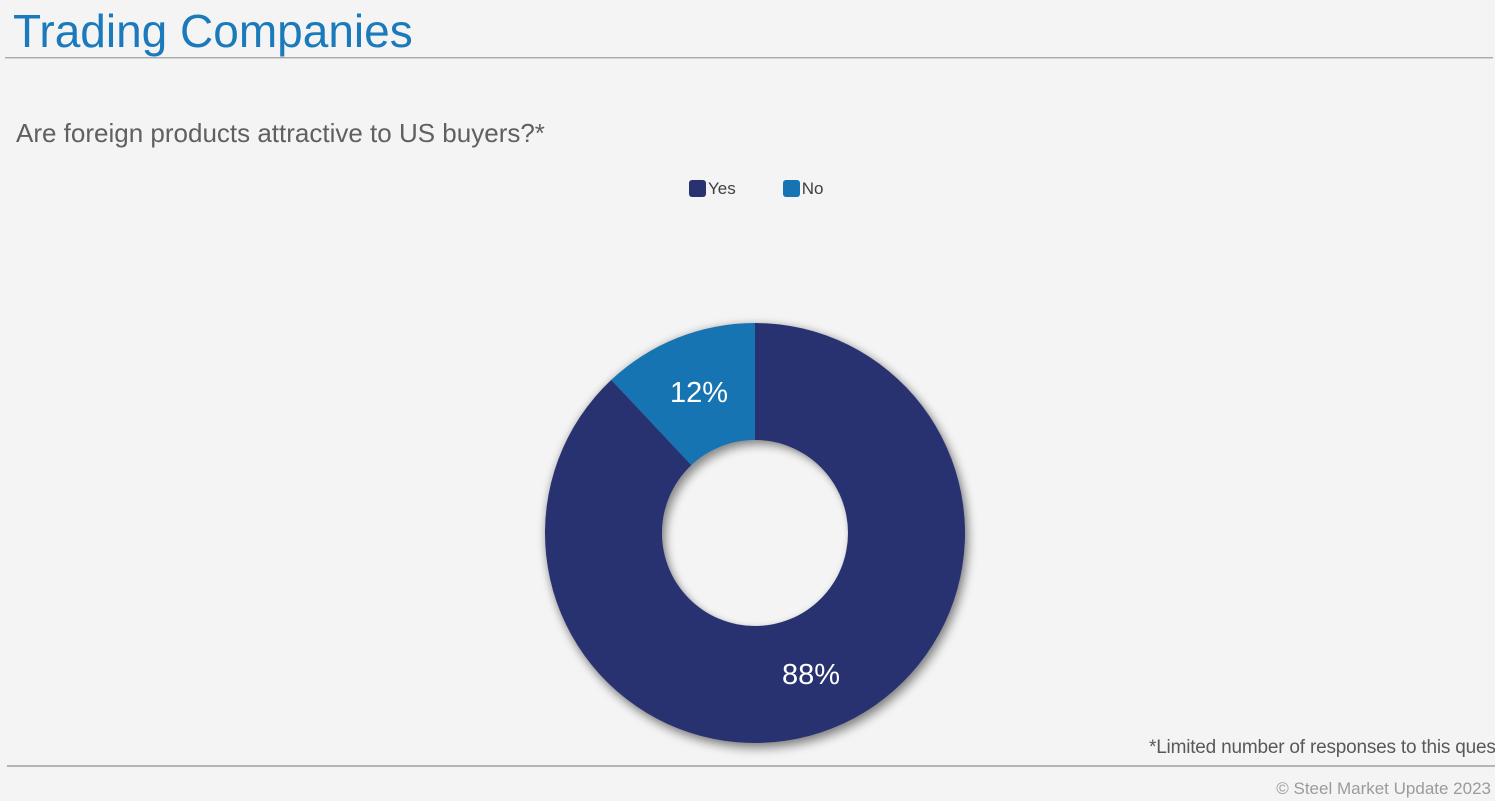 The width and height of the screenshot is (1495, 801). I want to click on page-title: Trading Companies, so click(213, 31).